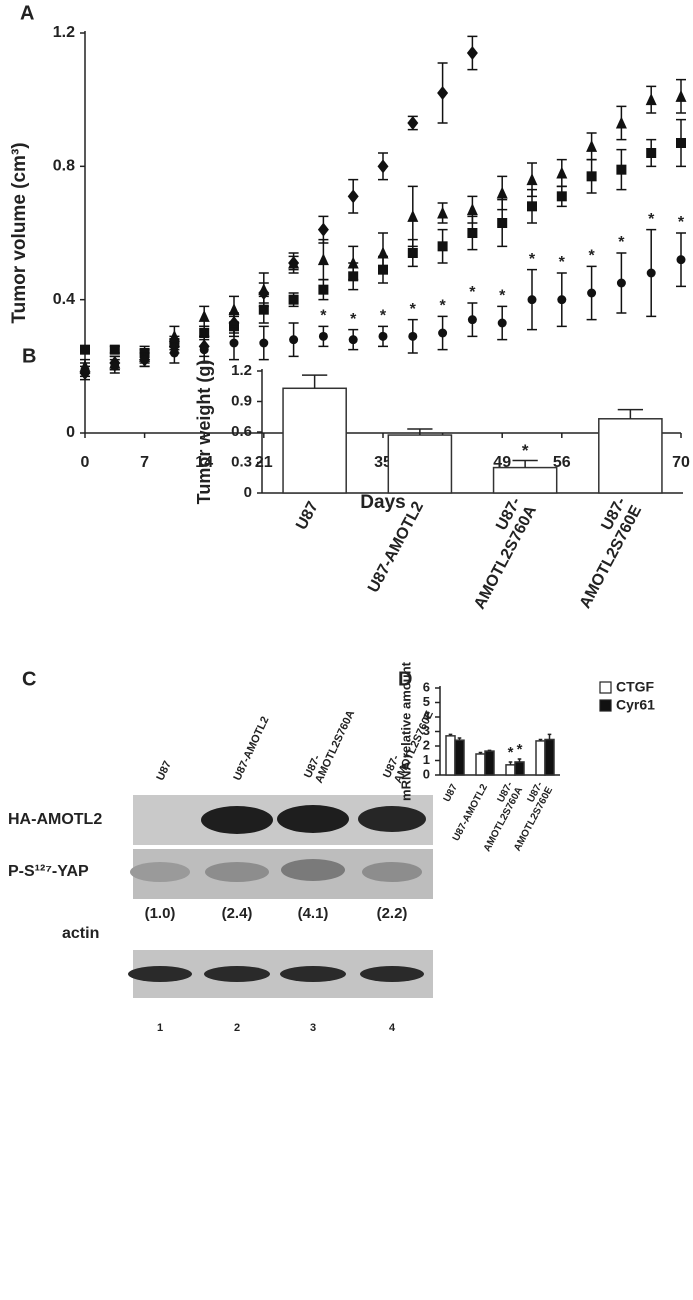 The image size is (693, 1300). What do you see at coordinates (635, 687) in the screenshot?
I see `legend-label: CTGF` at bounding box center [635, 687].